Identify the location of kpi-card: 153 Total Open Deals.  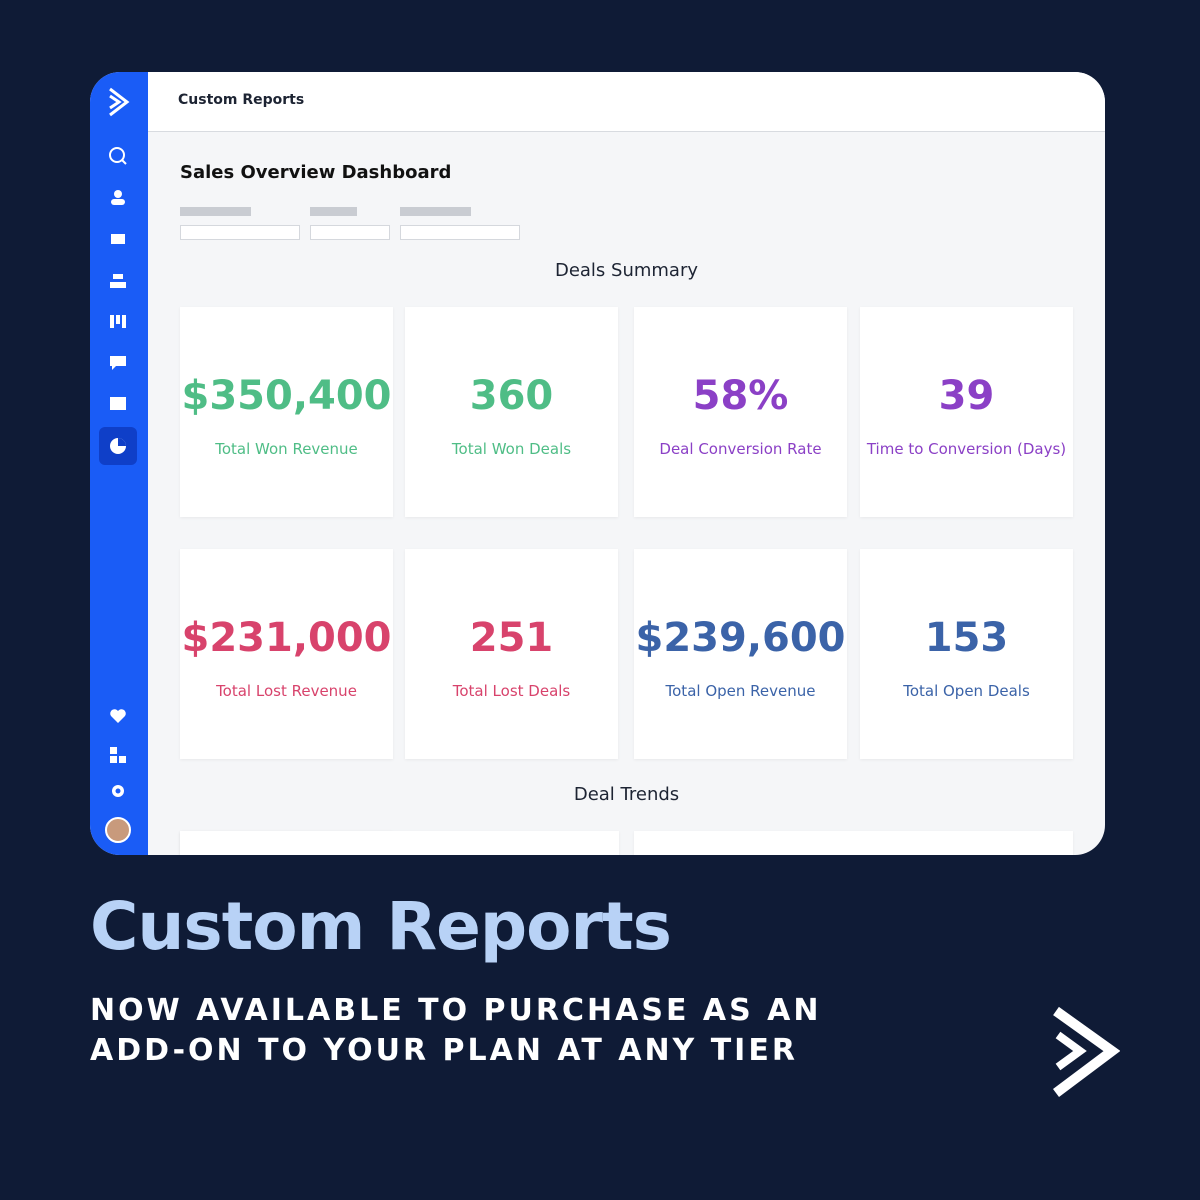
(966, 654).